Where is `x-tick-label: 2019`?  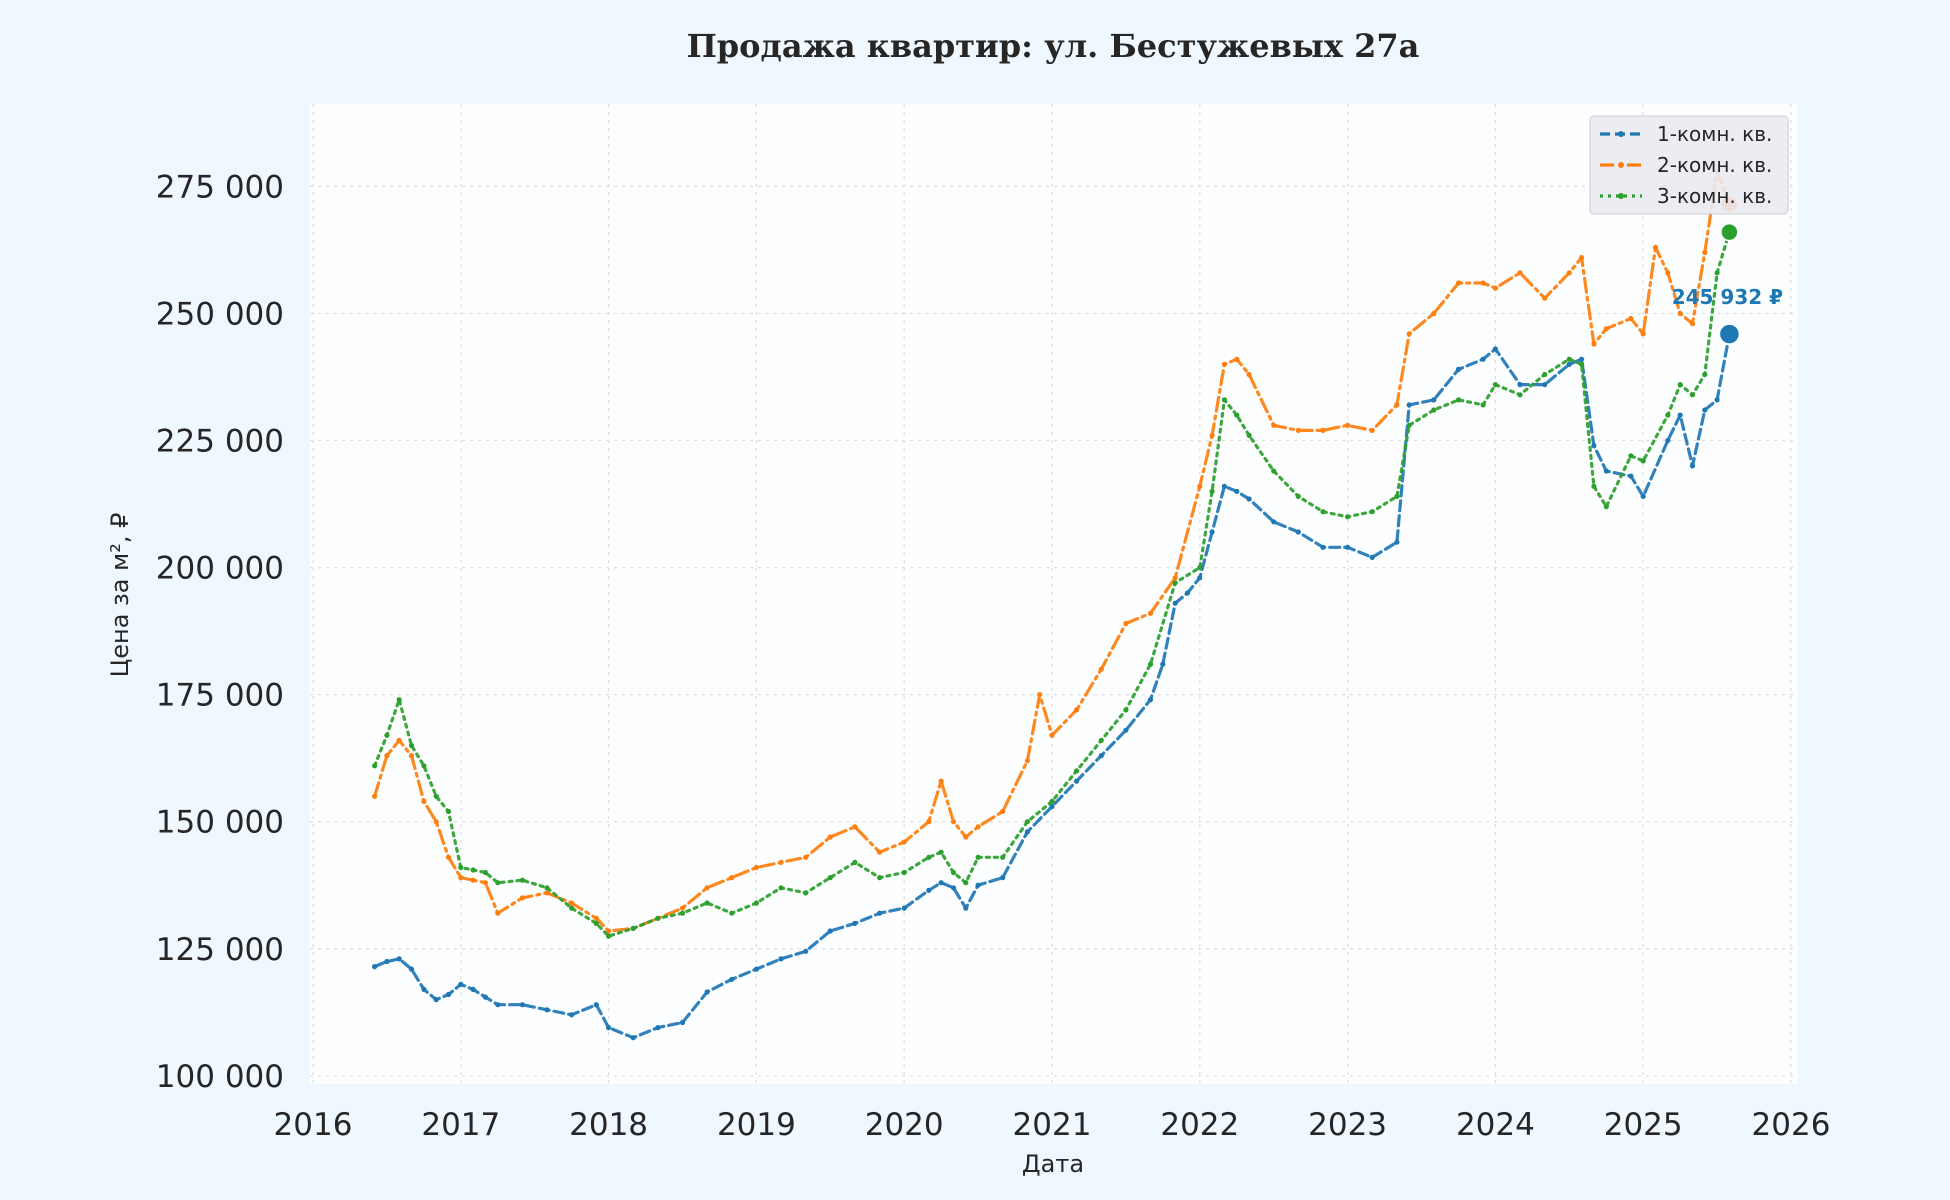 x-tick-label: 2019 is located at coordinates (756, 1125).